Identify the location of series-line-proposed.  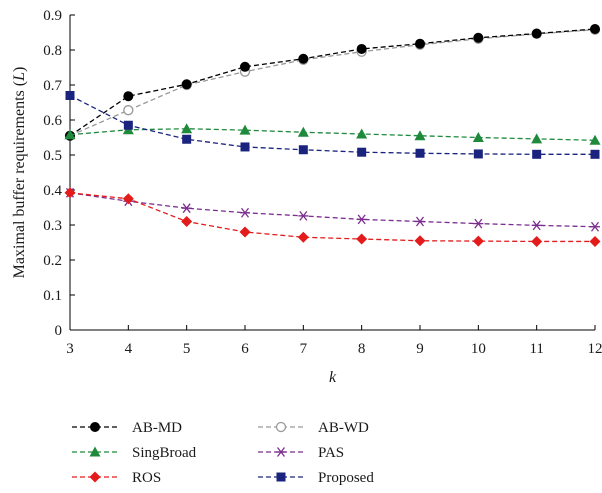
(332, 124).